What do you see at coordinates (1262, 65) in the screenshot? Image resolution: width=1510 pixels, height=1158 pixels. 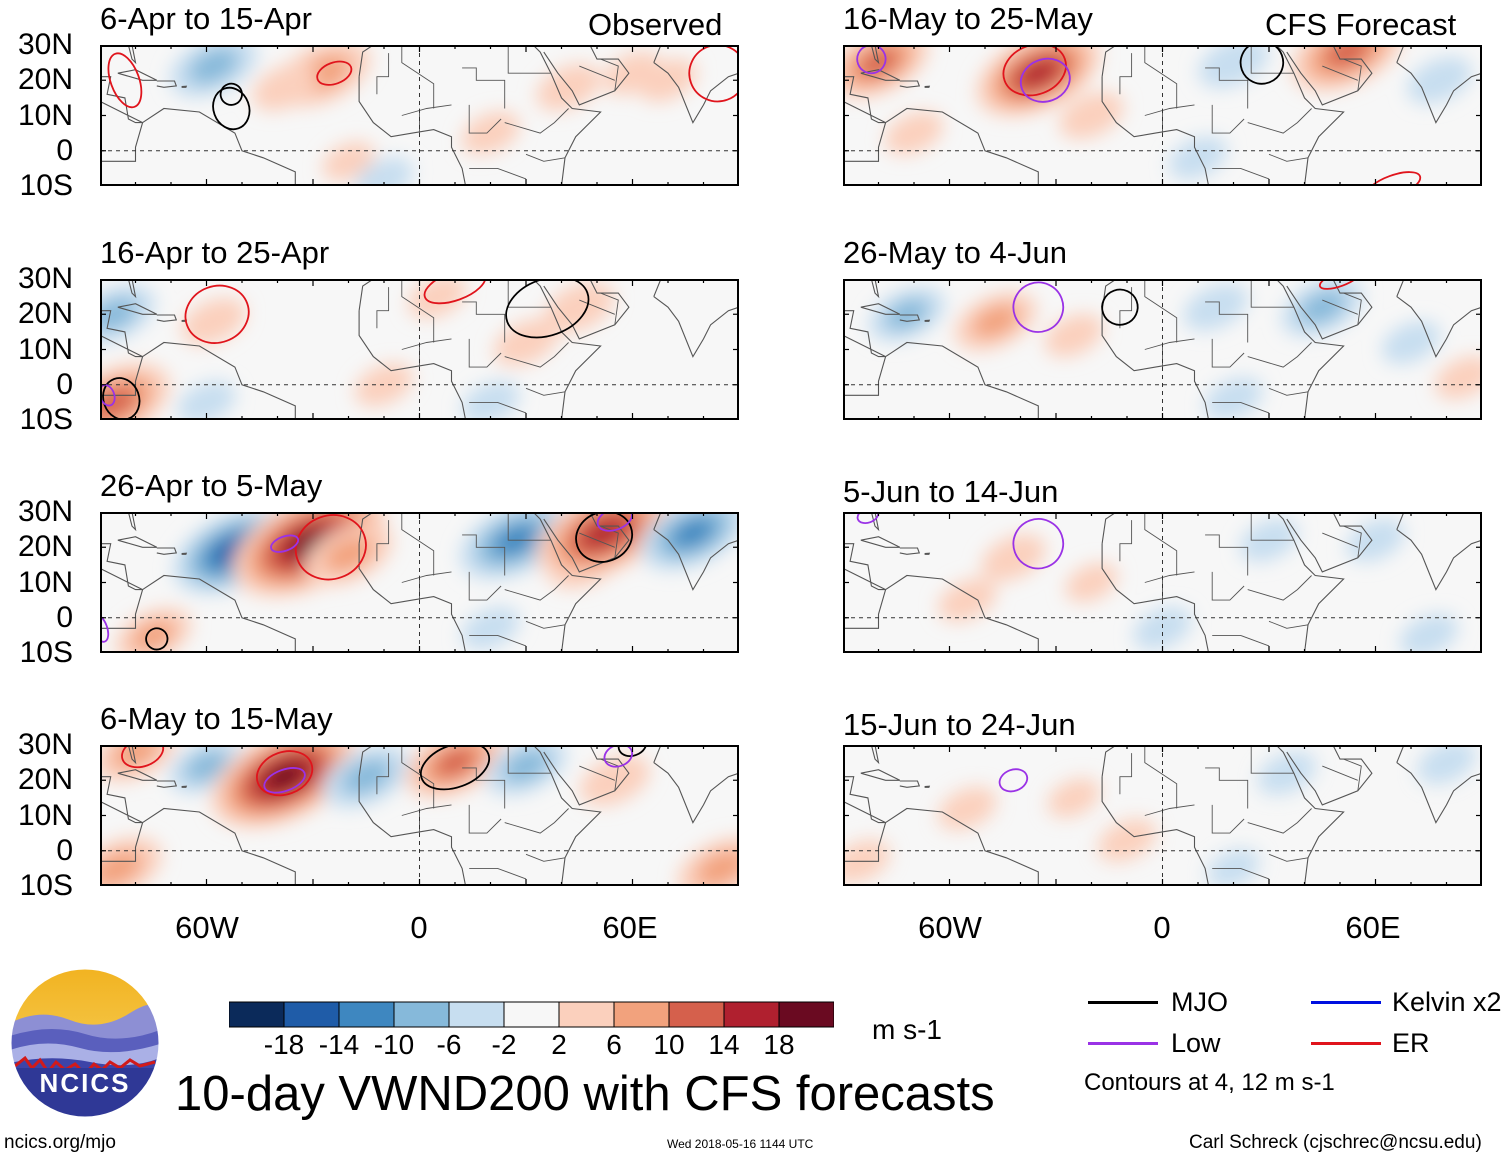 I see `contour-mjo` at bounding box center [1262, 65].